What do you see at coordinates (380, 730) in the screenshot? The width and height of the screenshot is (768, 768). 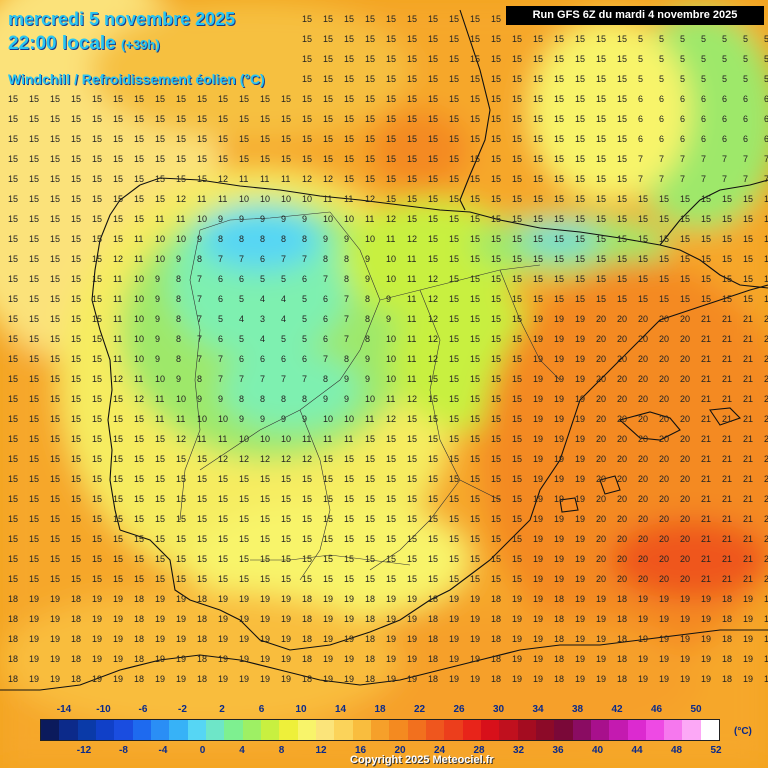 I see `color-scale` at bounding box center [380, 730].